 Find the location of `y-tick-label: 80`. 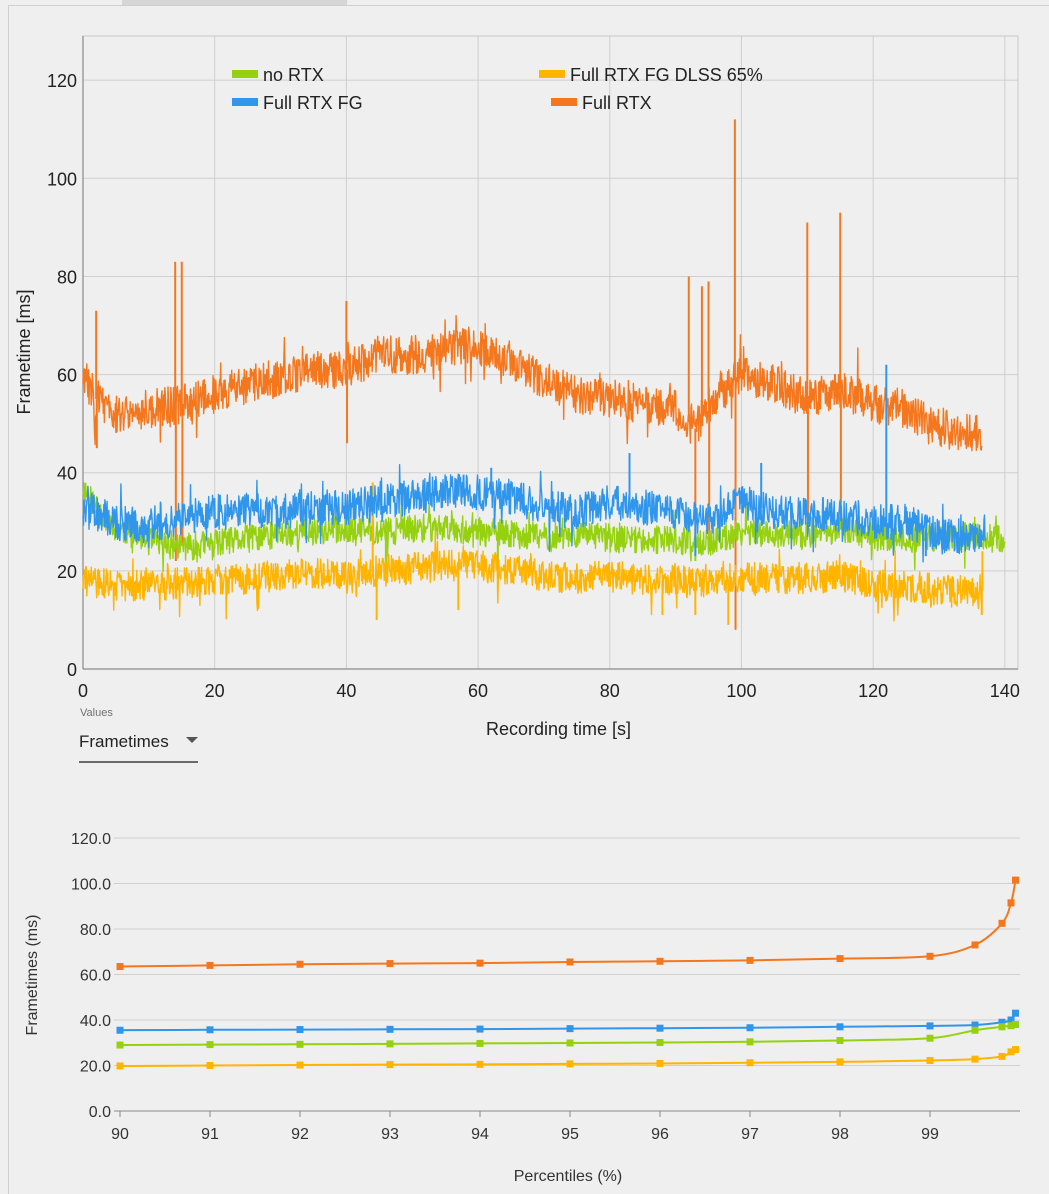

y-tick-label: 80 is located at coordinates (67, 277).